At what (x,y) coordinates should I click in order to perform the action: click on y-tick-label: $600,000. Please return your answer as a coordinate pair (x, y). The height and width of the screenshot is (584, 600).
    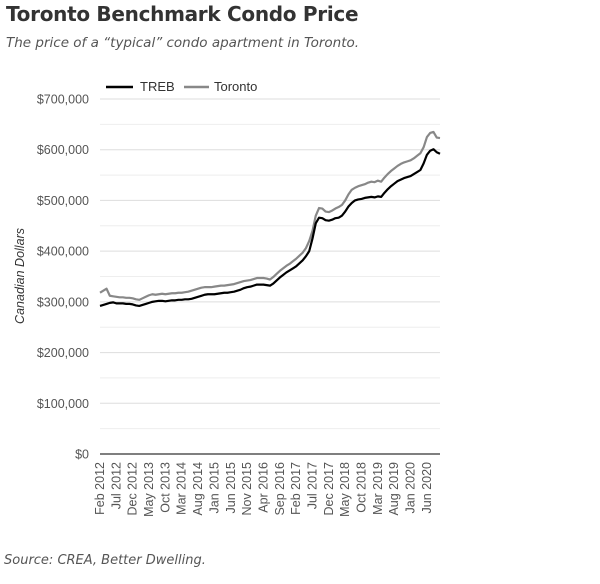
    Looking at the image, I should click on (63, 150).